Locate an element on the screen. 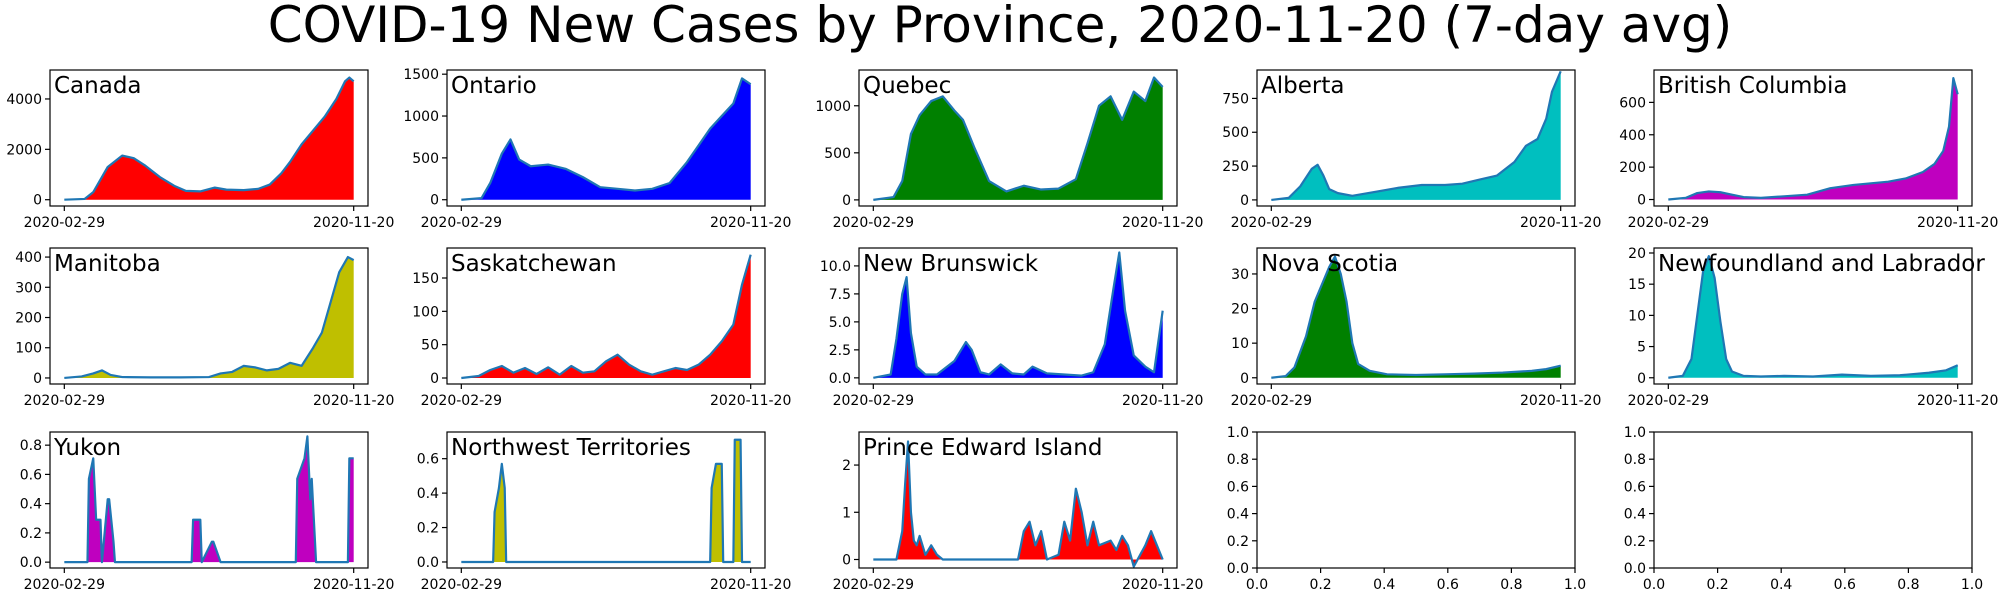 The height and width of the screenshot is (600, 2000). y-tick-label: 600 is located at coordinates (1632, 103).